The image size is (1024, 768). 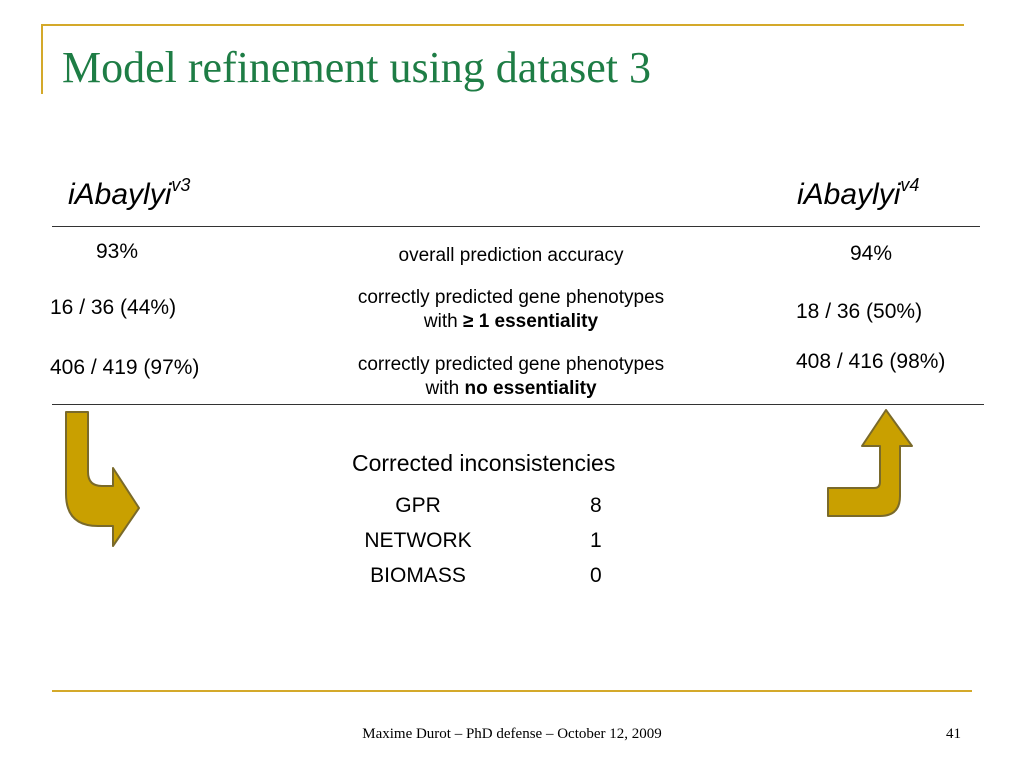 What do you see at coordinates (910, 185) in the screenshot?
I see `model-right-version: v4` at bounding box center [910, 185].